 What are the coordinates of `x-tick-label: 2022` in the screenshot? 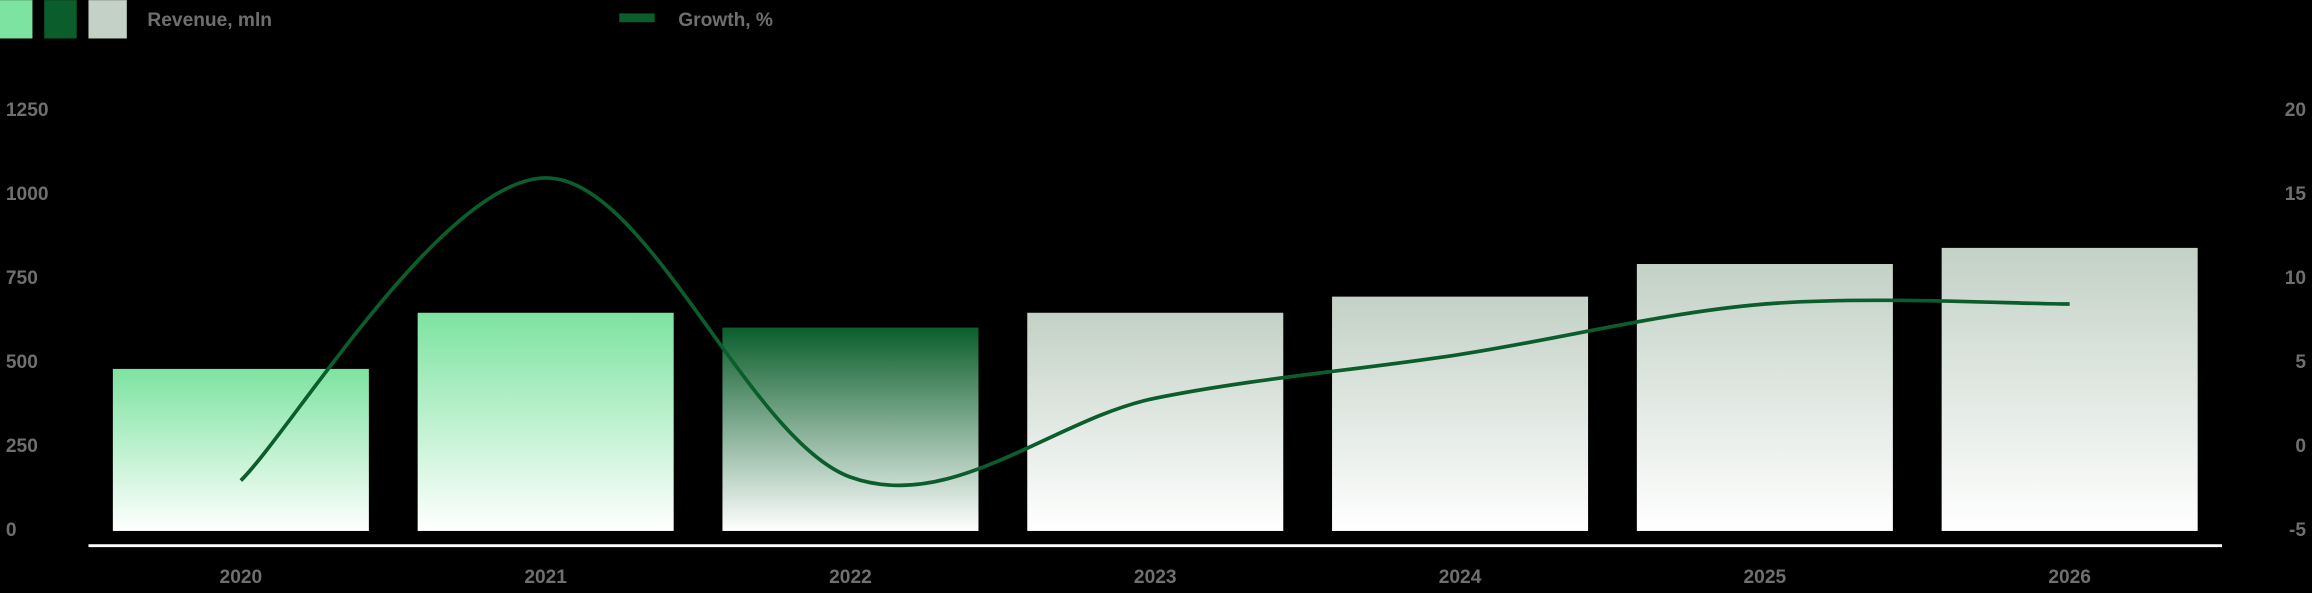 It's located at (850, 577).